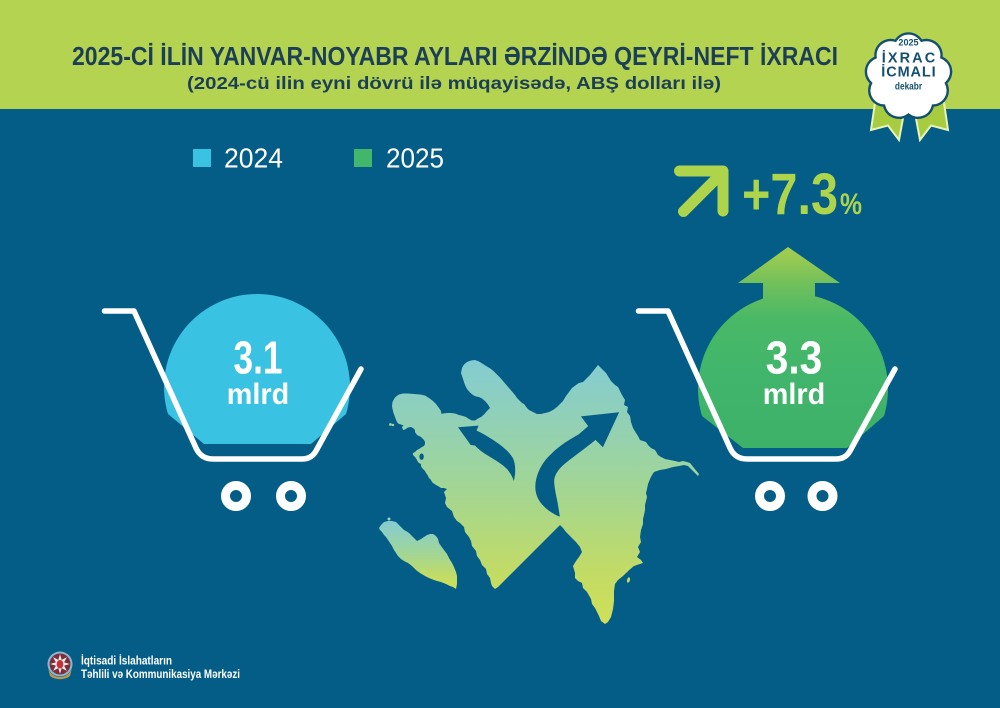 This screenshot has height=708, width=1000. What do you see at coordinates (126, 659) in the screenshot?
I see `svg-text: İqtisadi İslahatların` at bounding box center [126, 659].